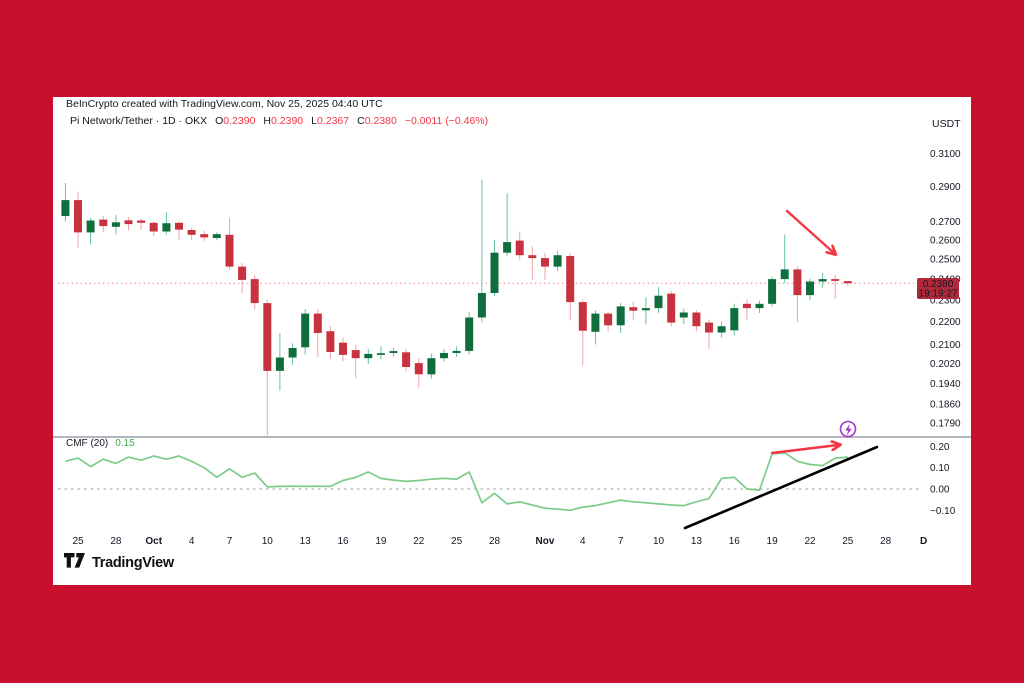 The height and width of the screenshot is (683, 1024). I want to click on symbol-title: Pi Network/Tether · 1D · OKX, so click(139, 121).